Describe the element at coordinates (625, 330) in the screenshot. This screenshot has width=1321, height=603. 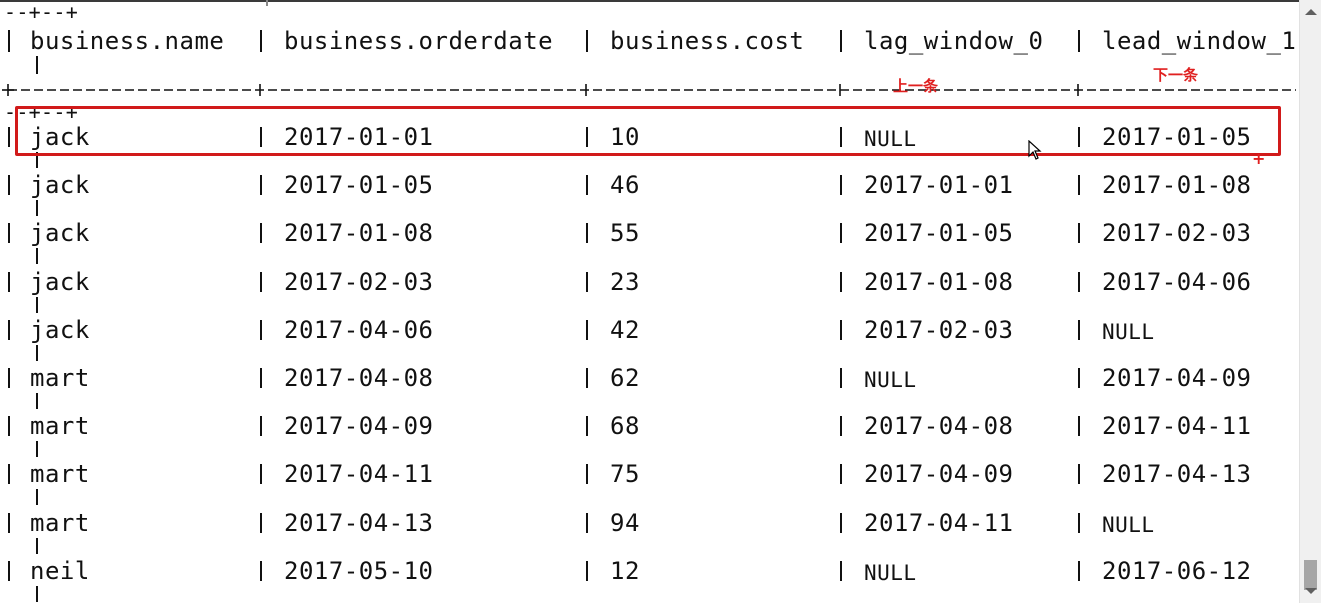
I see `table-cell: 42` at that location.